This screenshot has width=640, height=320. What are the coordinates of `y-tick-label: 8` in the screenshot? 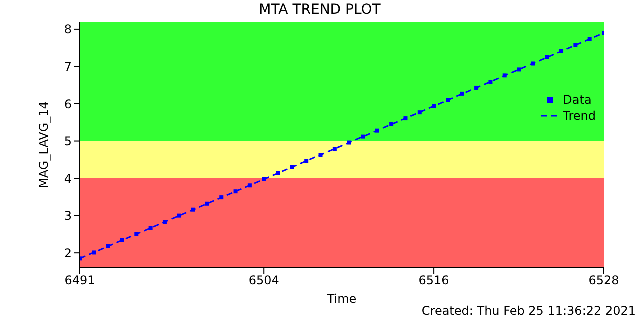 It's located at (68, 29).